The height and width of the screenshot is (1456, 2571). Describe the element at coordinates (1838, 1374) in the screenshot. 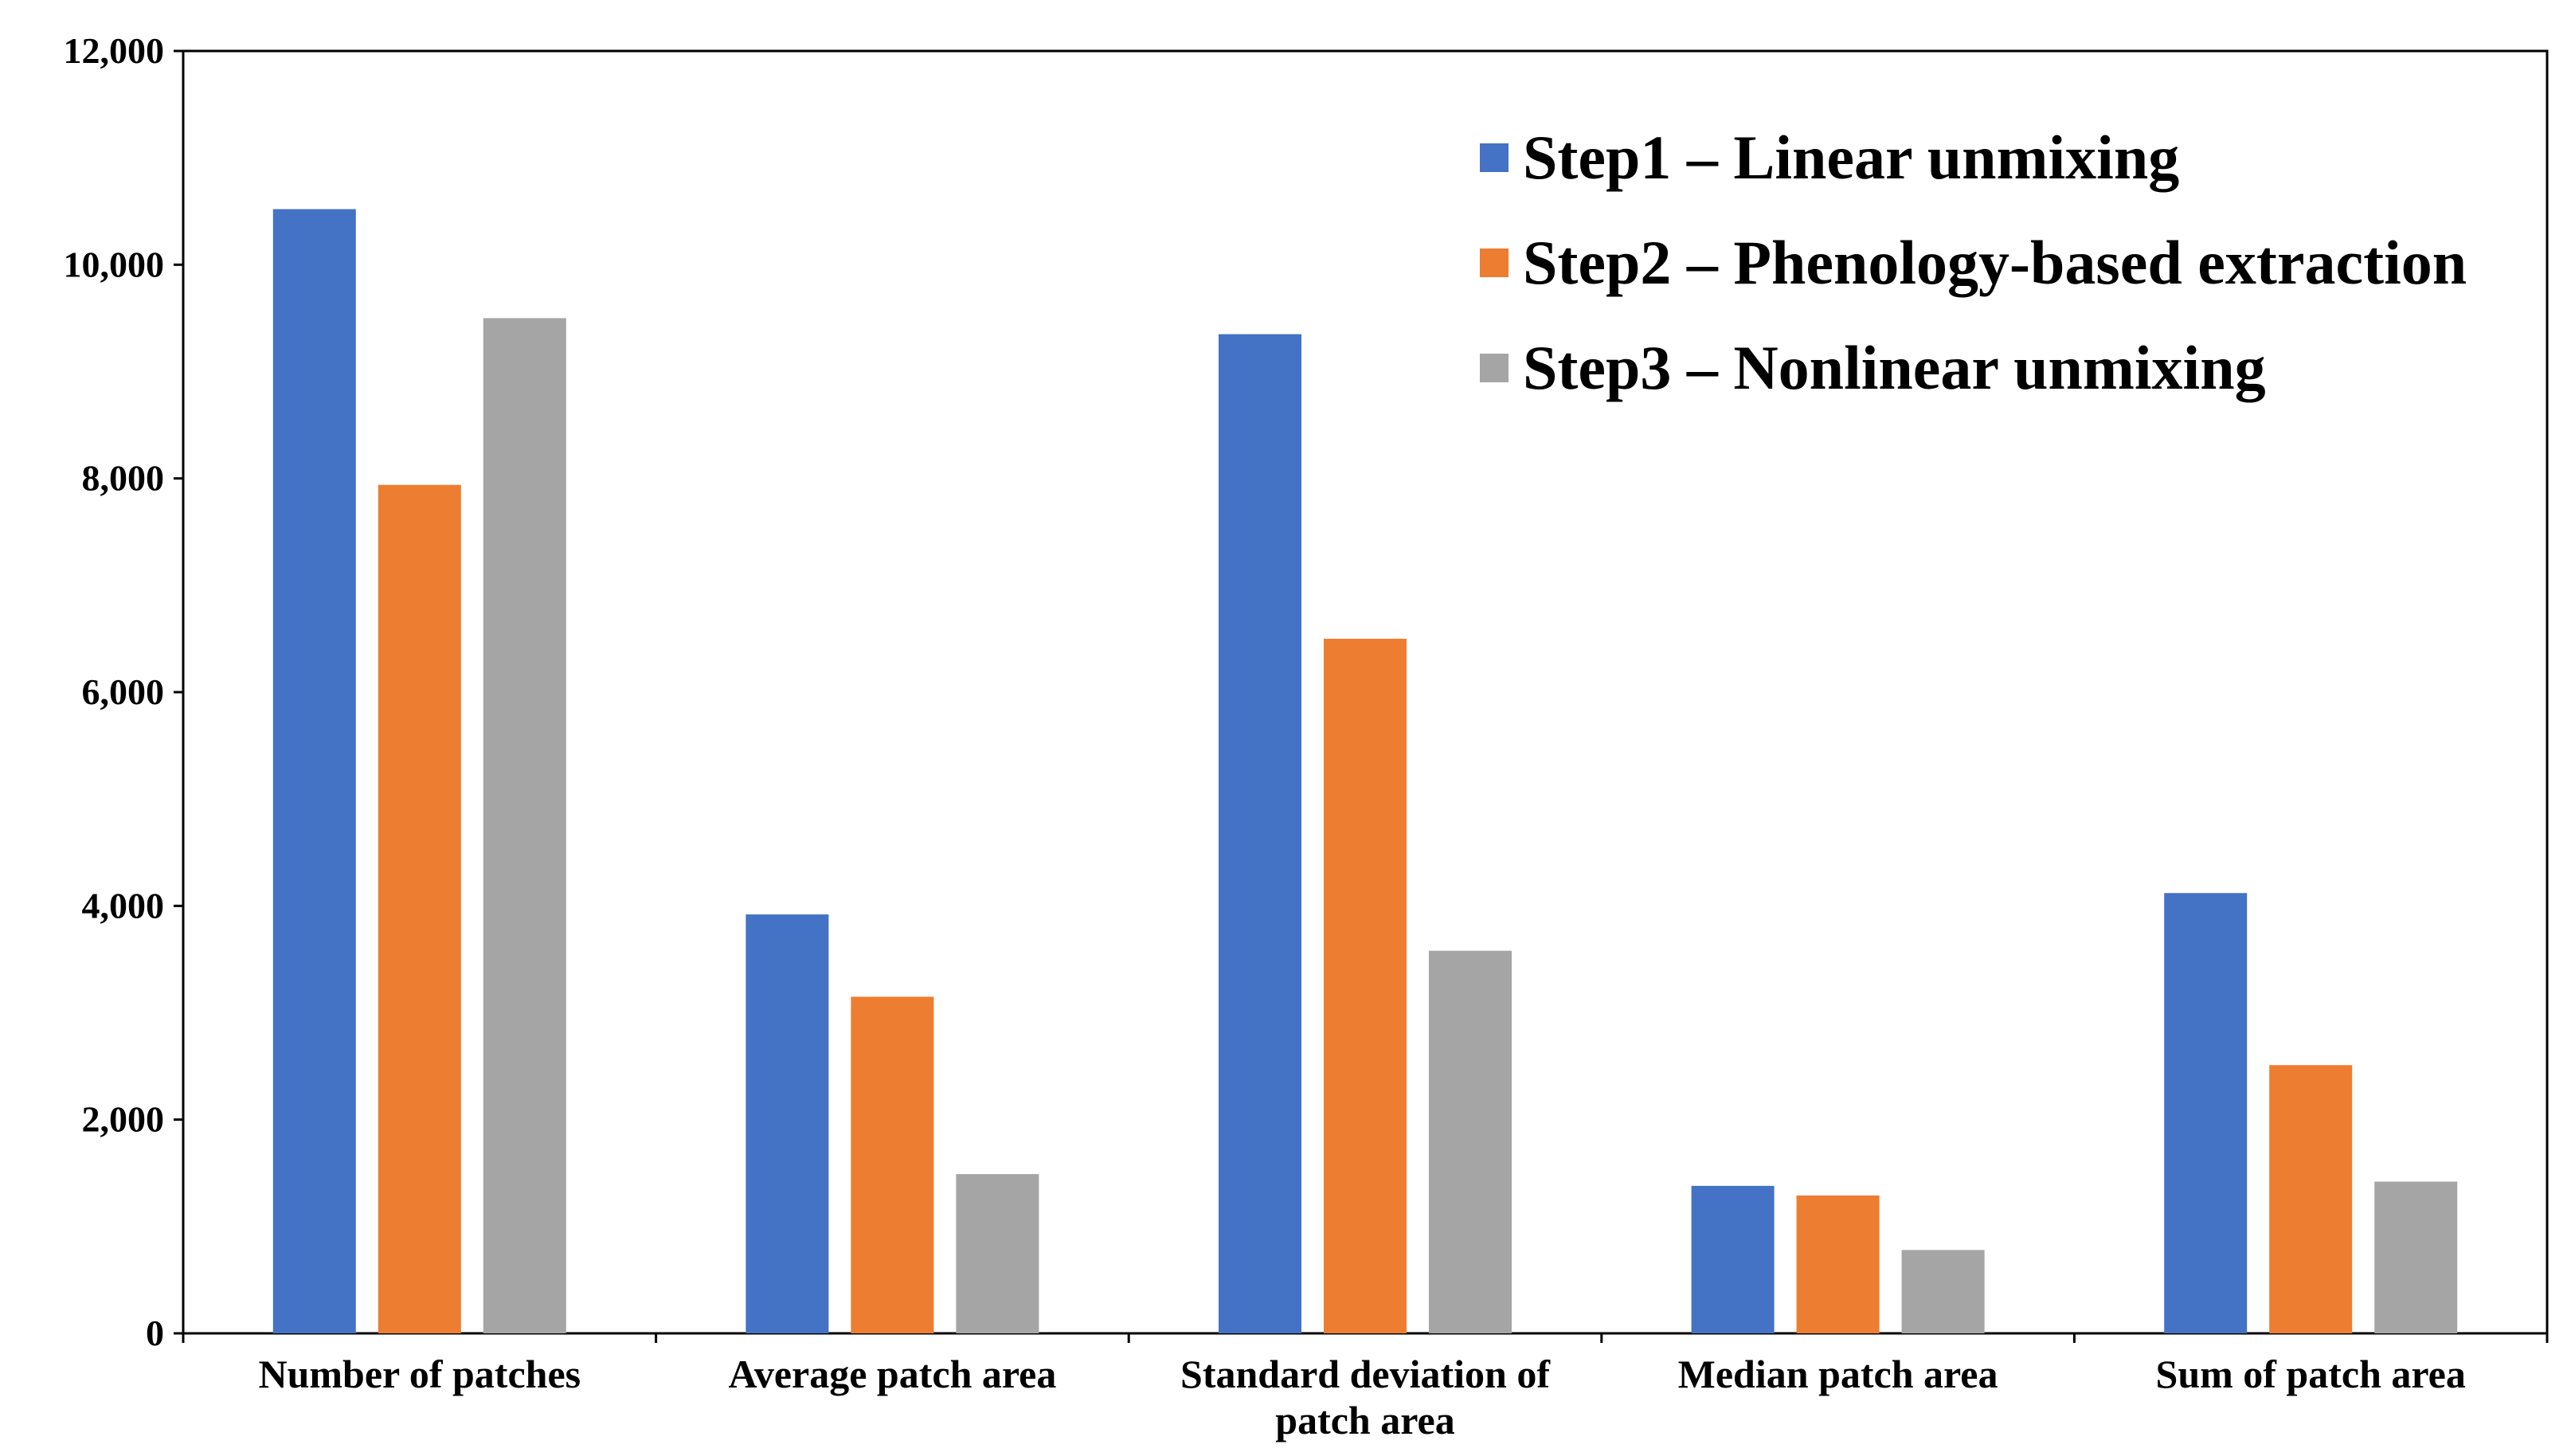

I see `x-category-label: Median patch area` at that location.